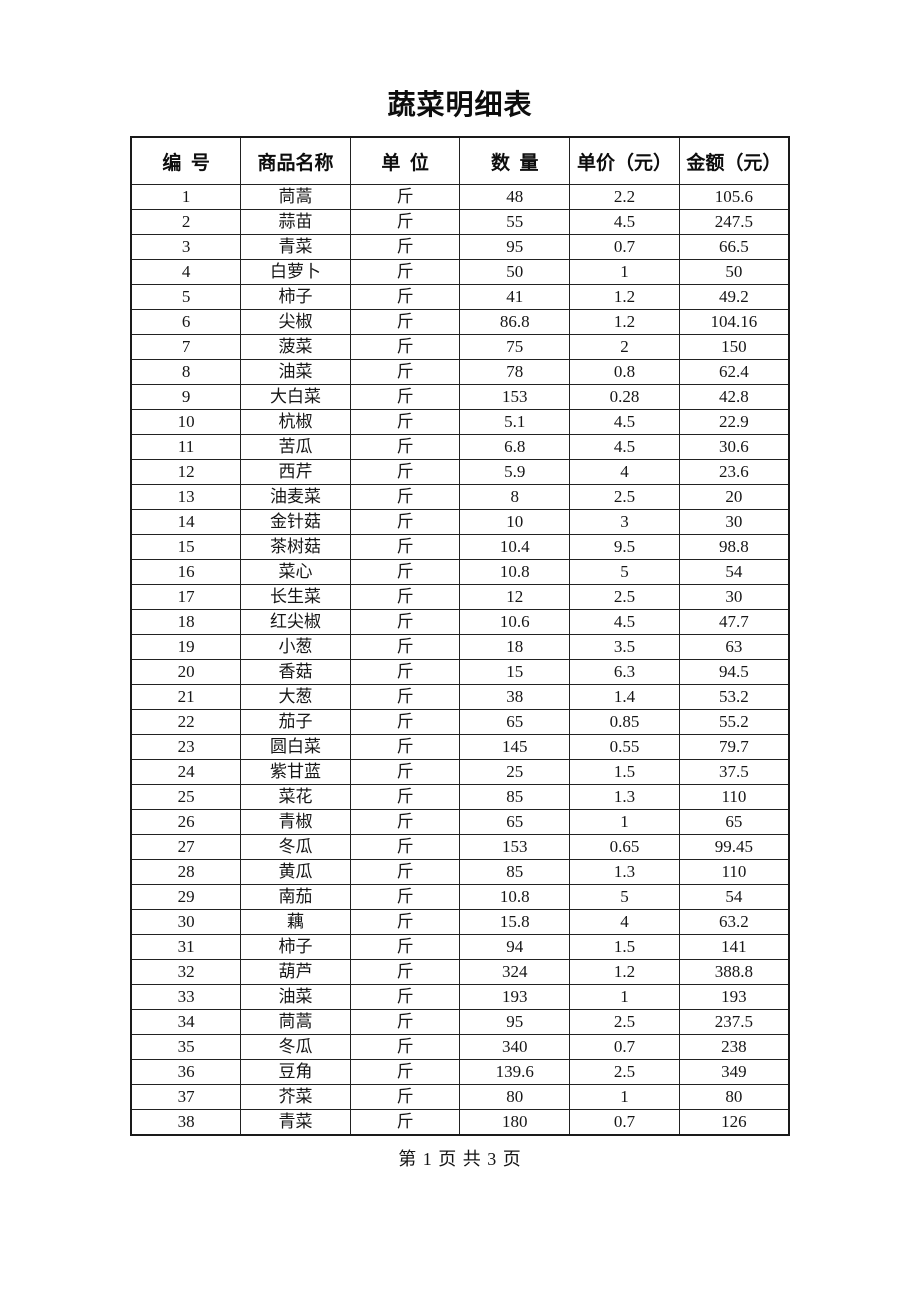  Describe the element at coordinates (734, 1022) in the screenshot. I see `cell-amount: 237.5` at that location.